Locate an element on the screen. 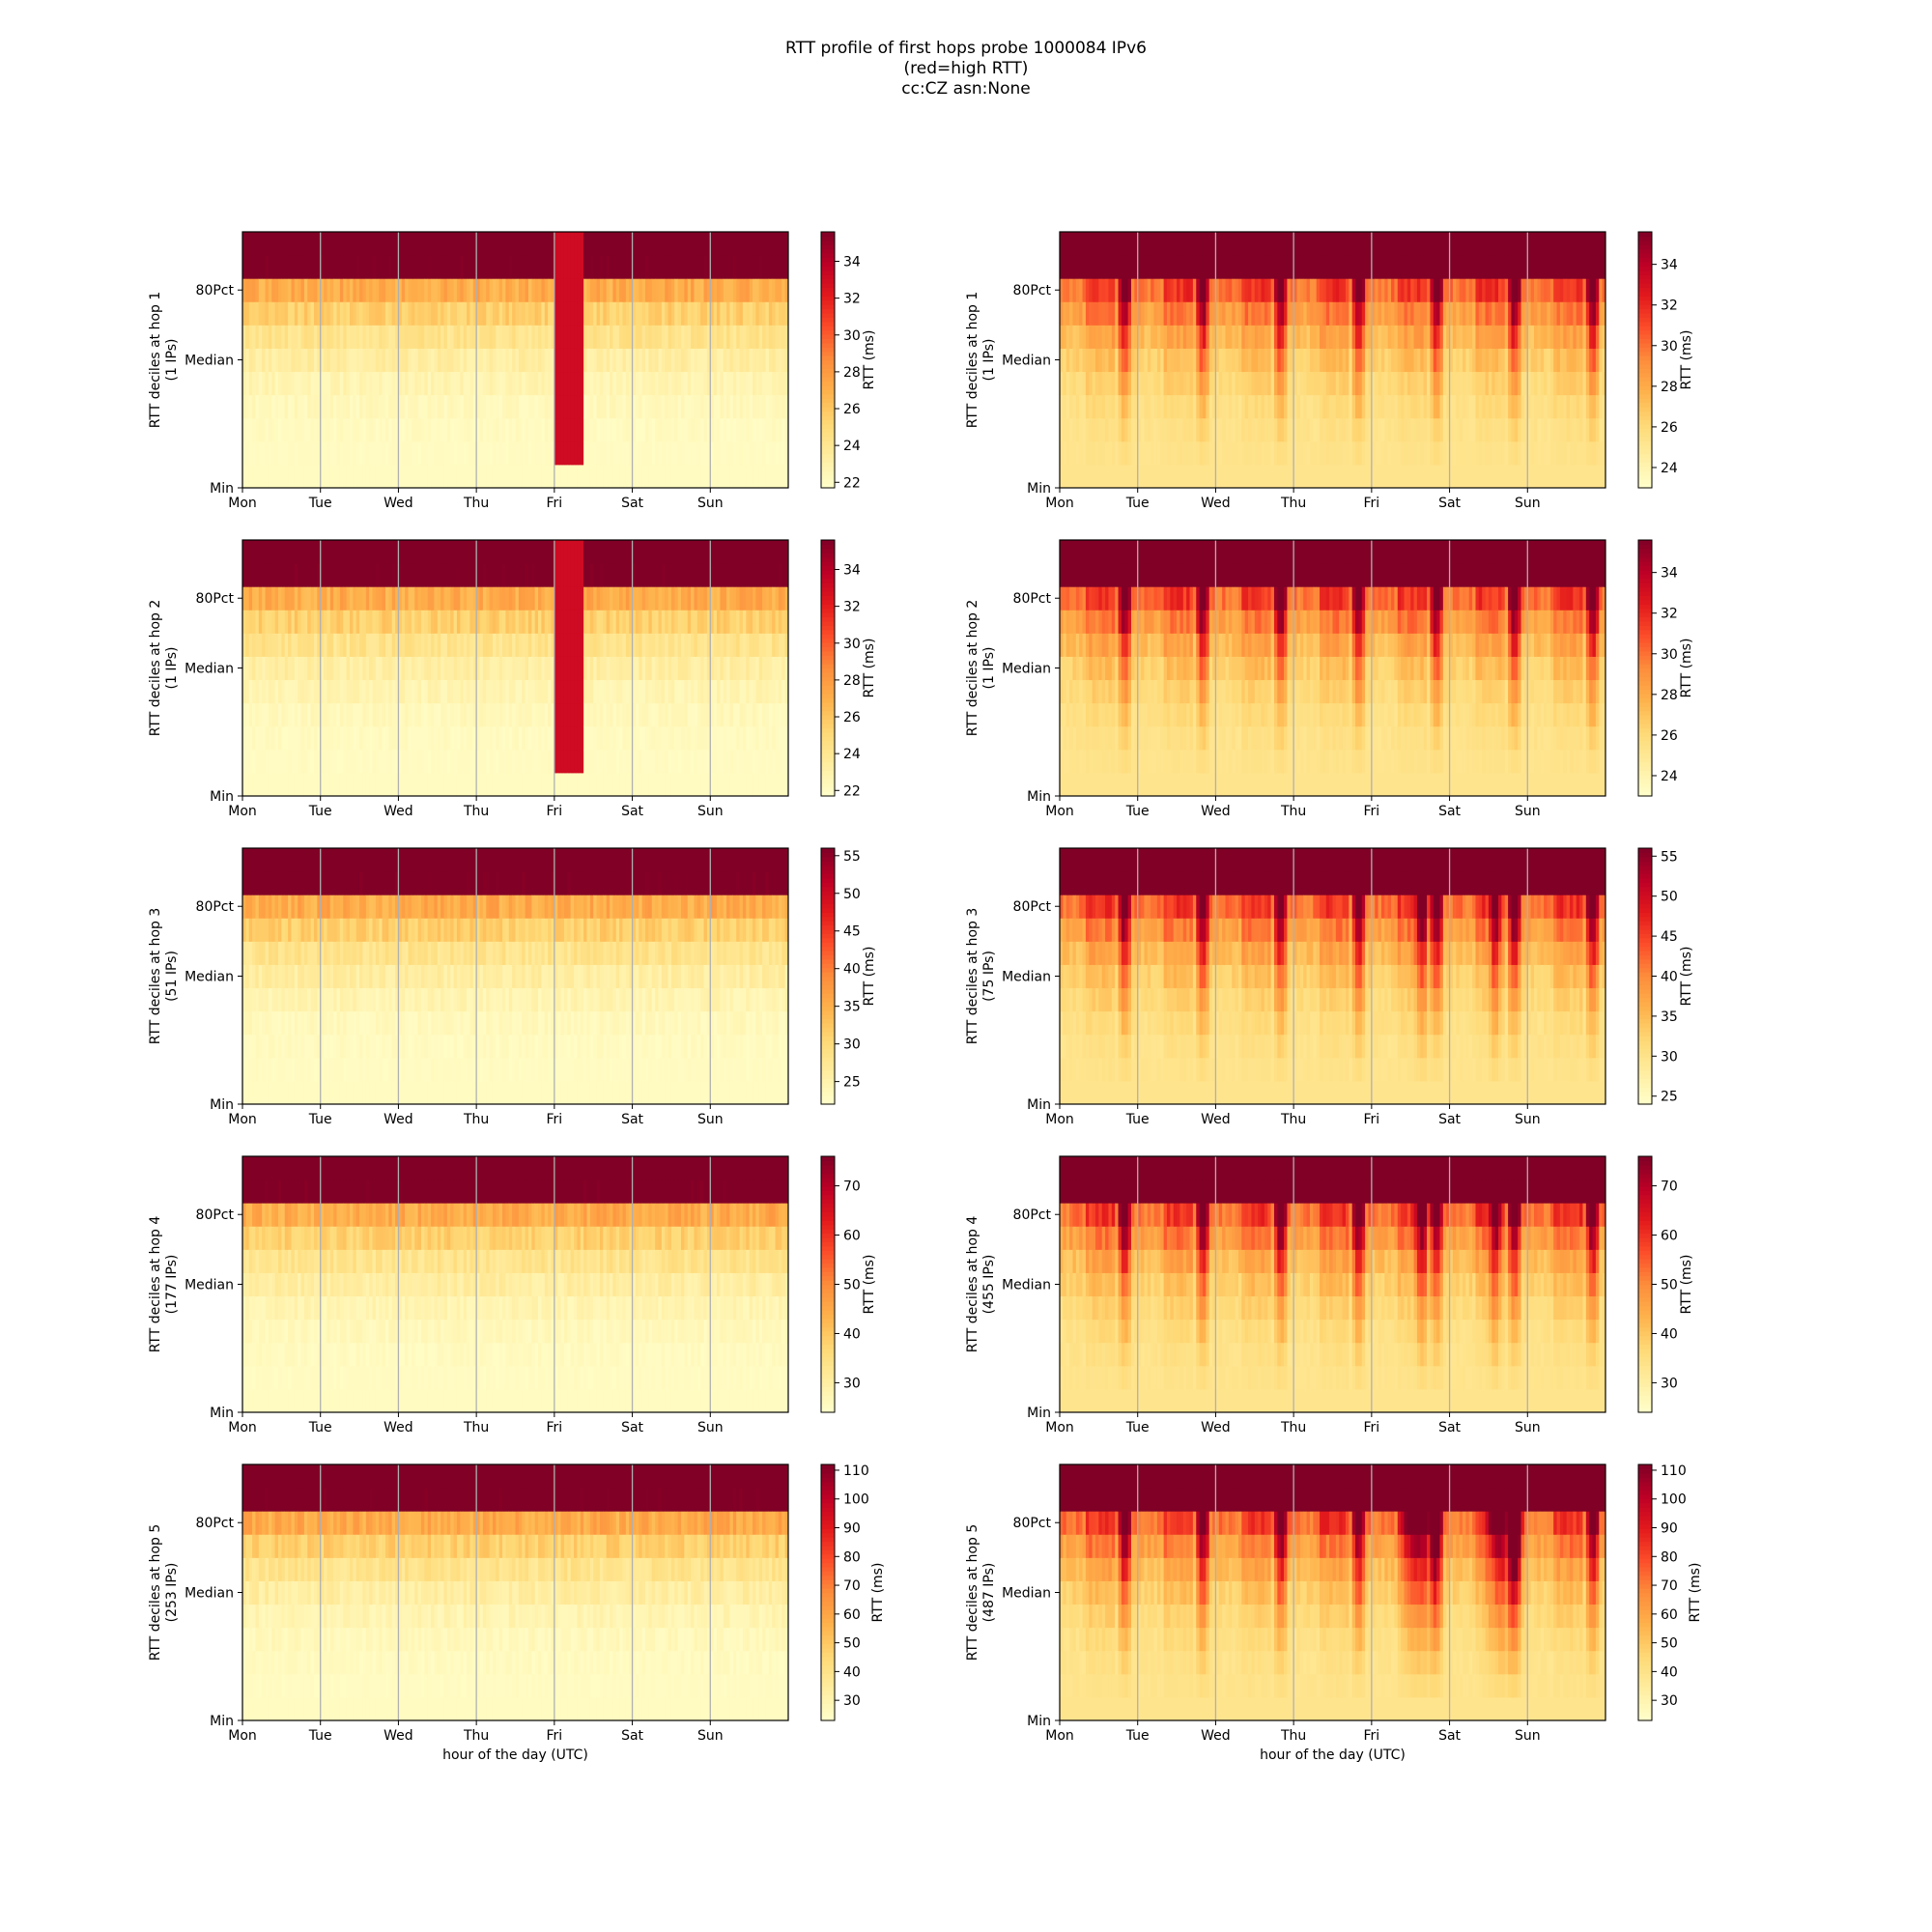 This screenshot has width=1932, height=1932. colorbar-label: RTT (ms) is located at coordinates (869, 360).